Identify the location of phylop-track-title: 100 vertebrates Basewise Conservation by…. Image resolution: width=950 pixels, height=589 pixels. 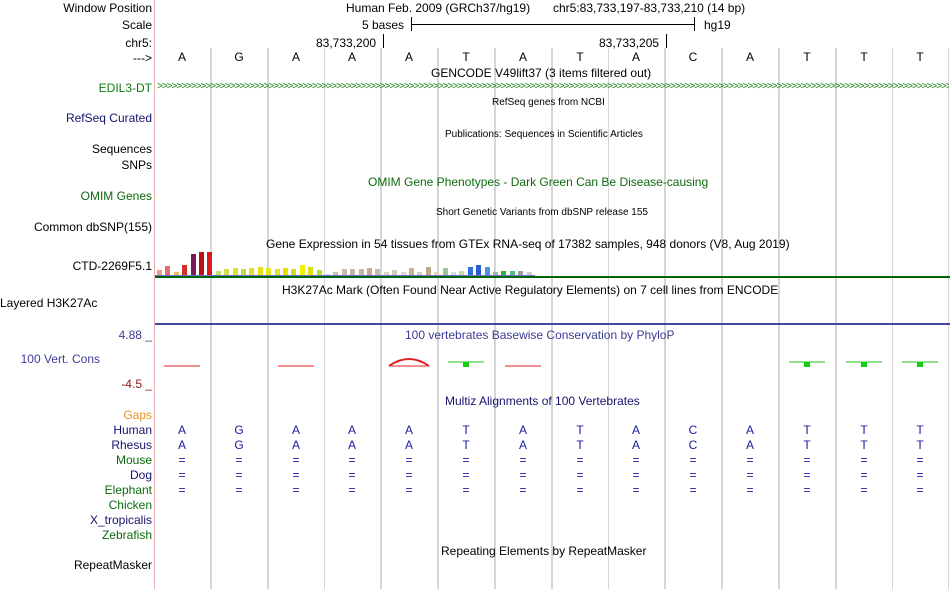
(540, 335).